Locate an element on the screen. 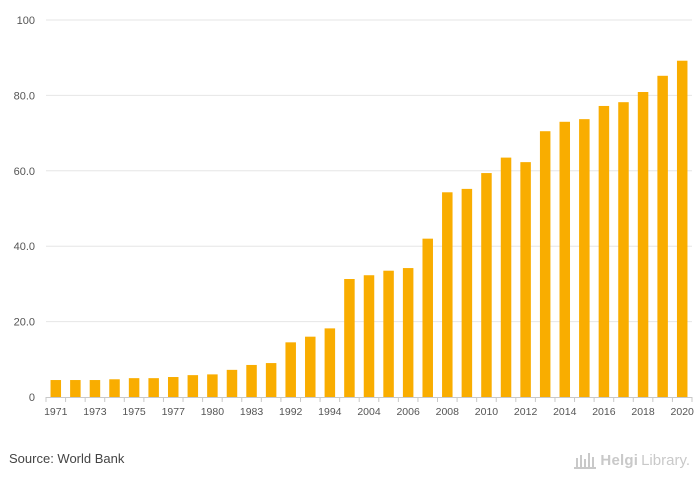 This screenshot has height=483, width=700. x-tick-label: 2014 is located at coordinates (565, 412).